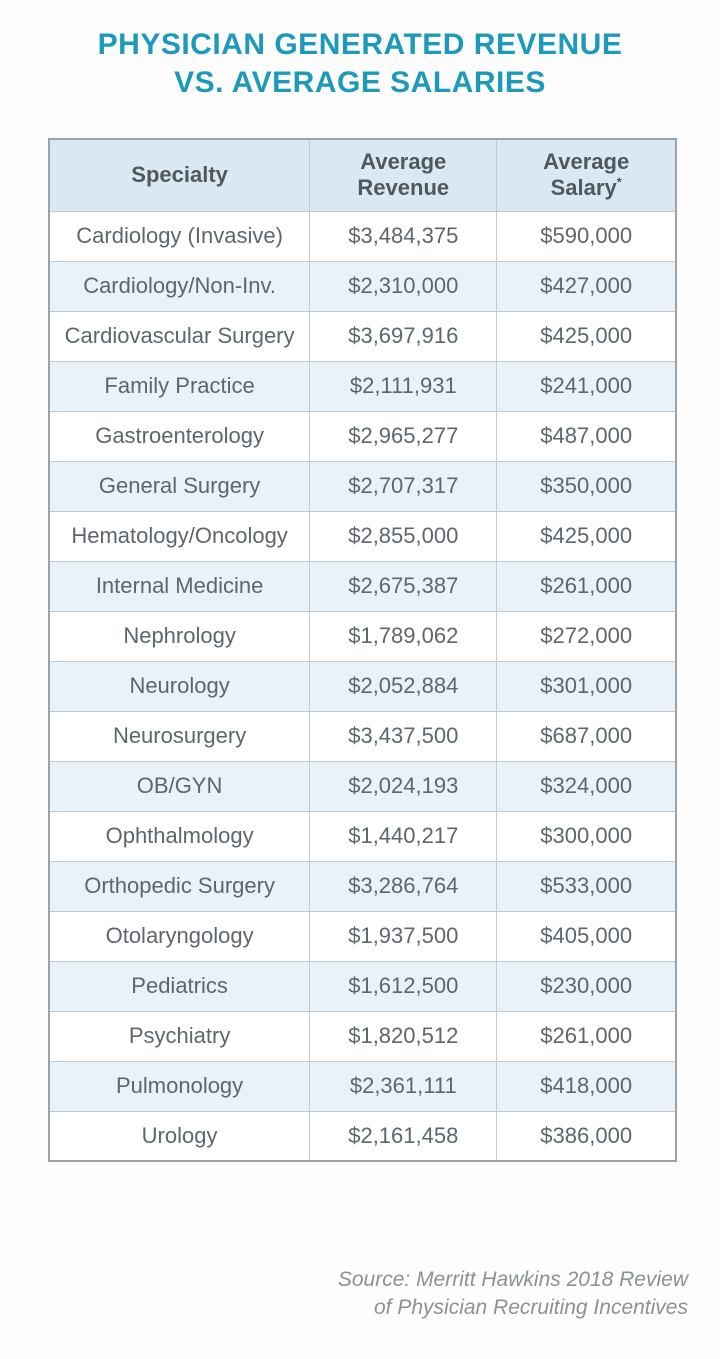  Describe the element at coordinates (179, 736) in the screenshot. I see `specialty-cell: Neurosurgery` at that location.